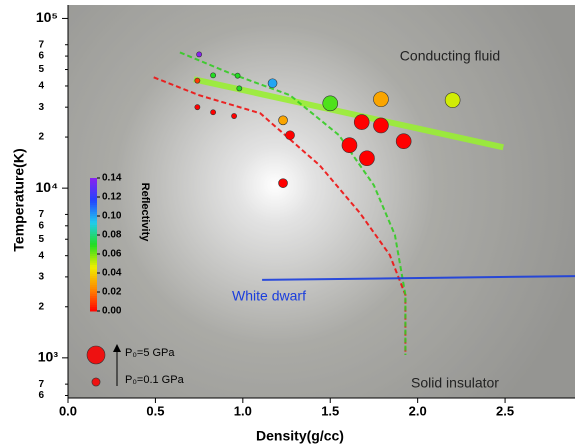 The width and height of the screenshot is (575, 448). What do you see at coordinates (47, 17) in the screenshot?
I see `y-tick-label: 10⁵` at bounding box center [47, 17].